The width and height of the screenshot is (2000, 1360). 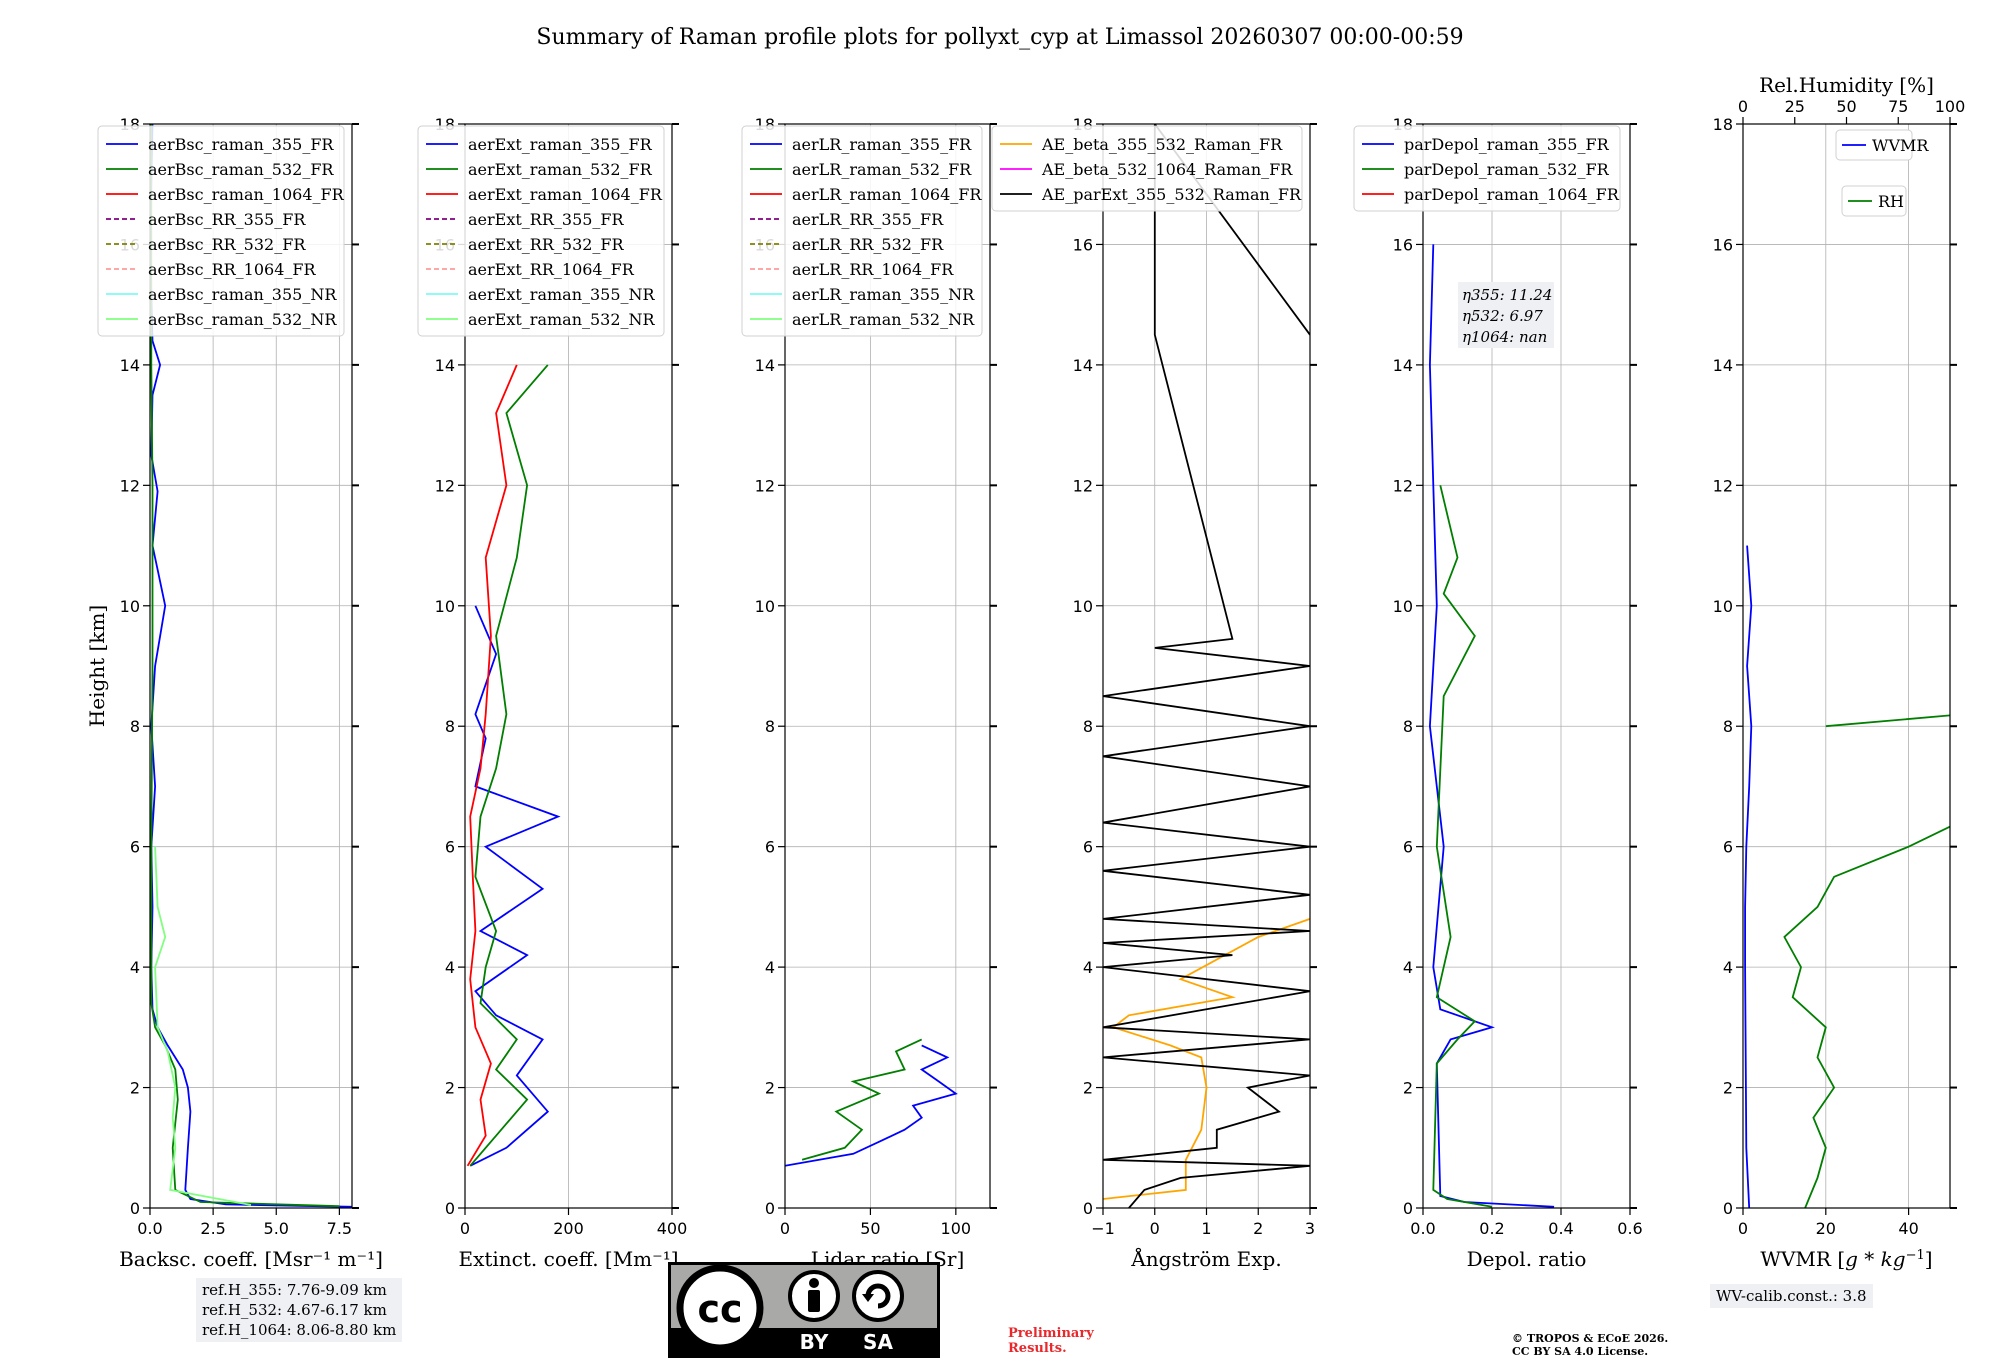 What do you see at coordinates (1748, 876) in the screenshot?
I see `series-line-WVMR` at bounding box center [1748, 876].